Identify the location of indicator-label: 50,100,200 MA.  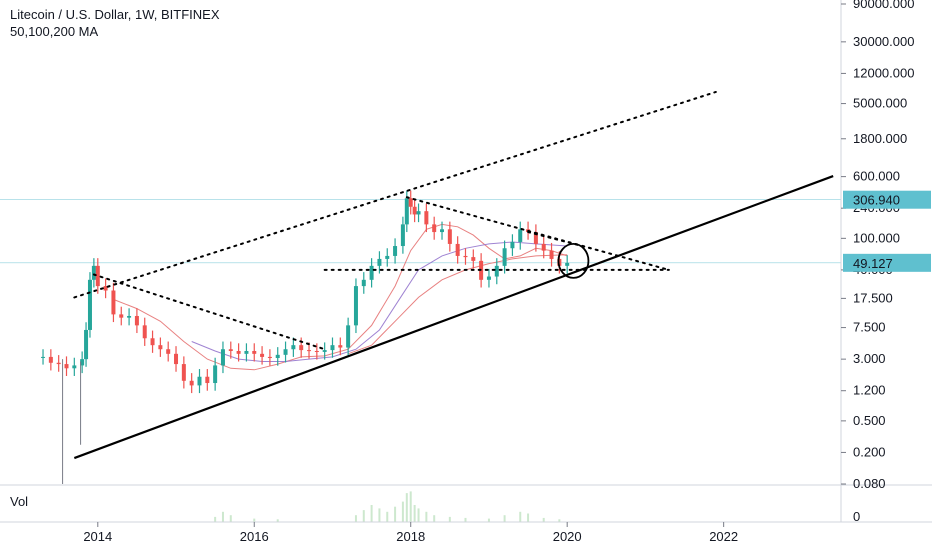
(54, 31).